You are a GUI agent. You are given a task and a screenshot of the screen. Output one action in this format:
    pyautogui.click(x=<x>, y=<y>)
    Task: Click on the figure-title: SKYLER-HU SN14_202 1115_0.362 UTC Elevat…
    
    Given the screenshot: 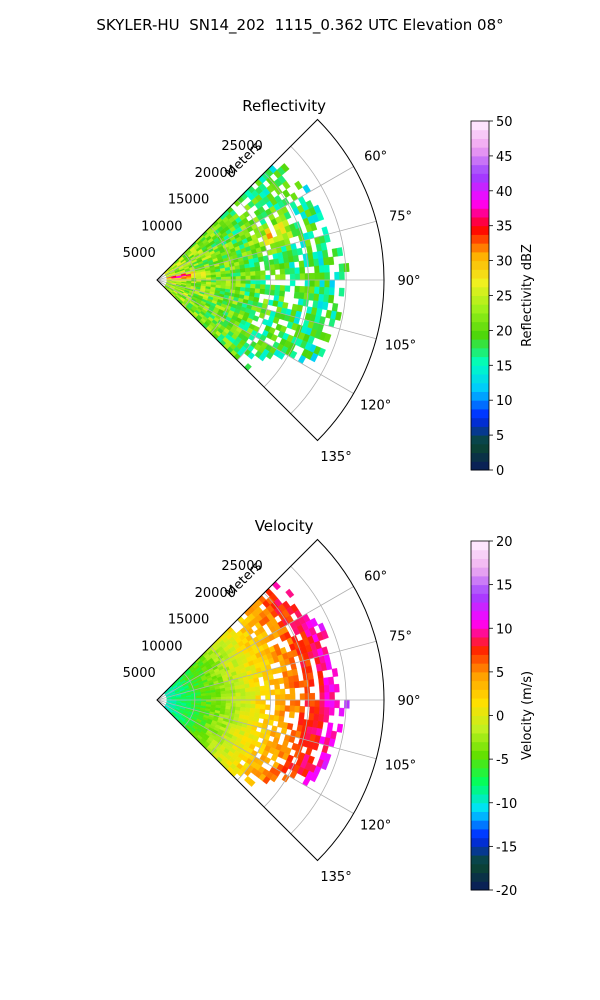 What is the action you would take?
    pyautogui.click(x=300, y=25)
    